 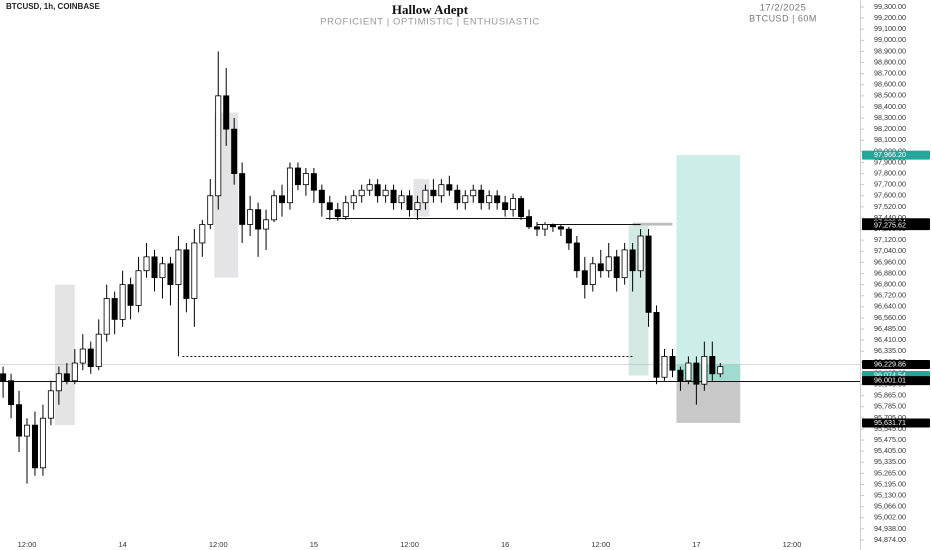 What do you see at coordinates (890, 350) in the screenshot?
I see `y-tick-label: 96,335.00` at bounding box center [890, 350].